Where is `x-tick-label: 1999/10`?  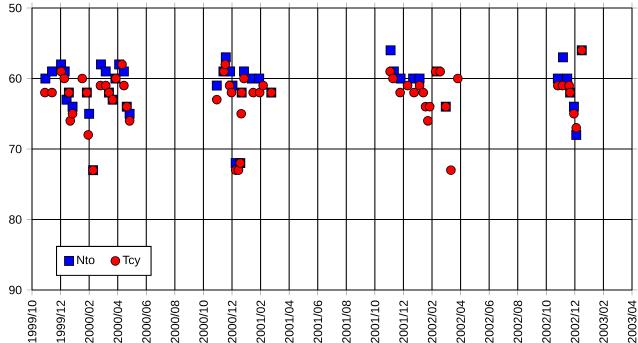
x-tick-label: 1999/10 is located at coordinates (32, 321).